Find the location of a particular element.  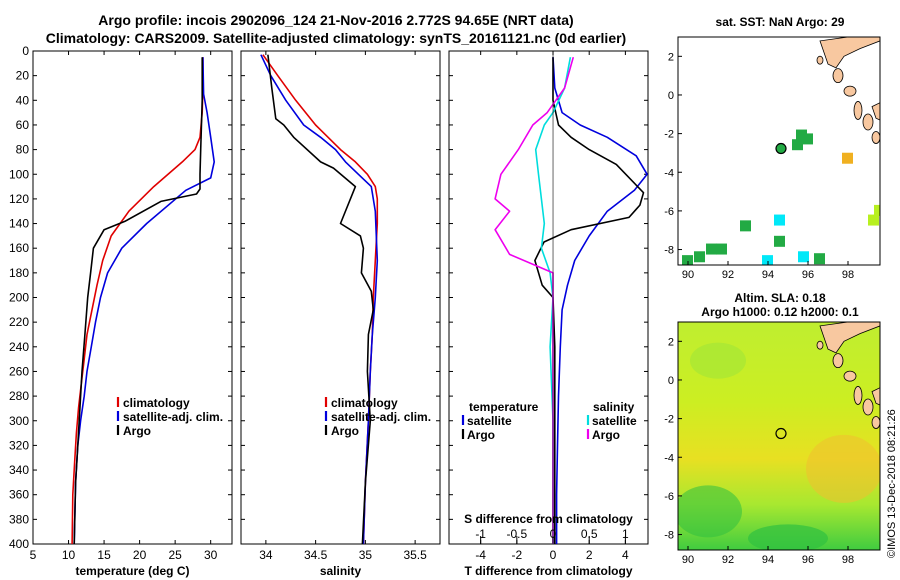

depth-tick-label: 340 is located at coordinates (19, 470).